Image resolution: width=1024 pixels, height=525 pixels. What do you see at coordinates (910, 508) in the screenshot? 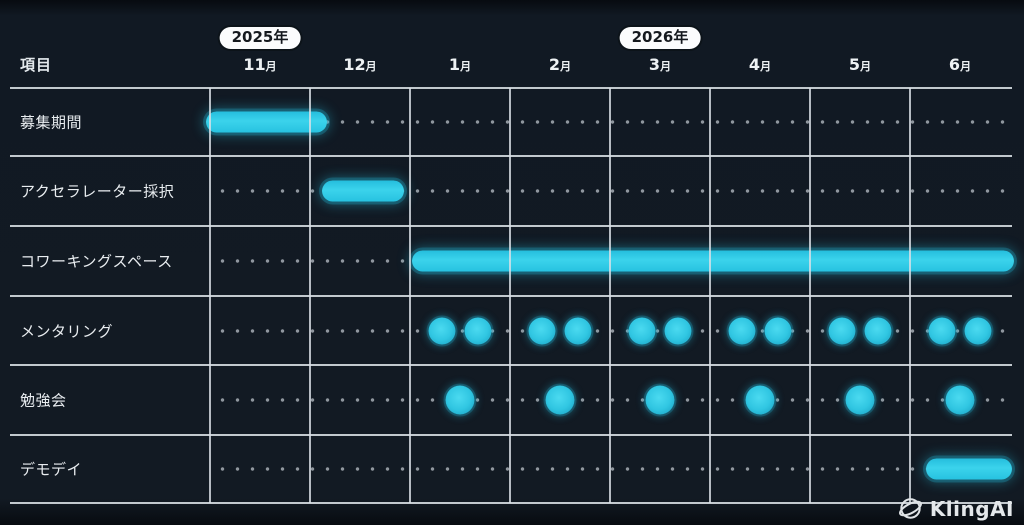
I see `klingai-logo-icon` at bounding box center [910, 508].